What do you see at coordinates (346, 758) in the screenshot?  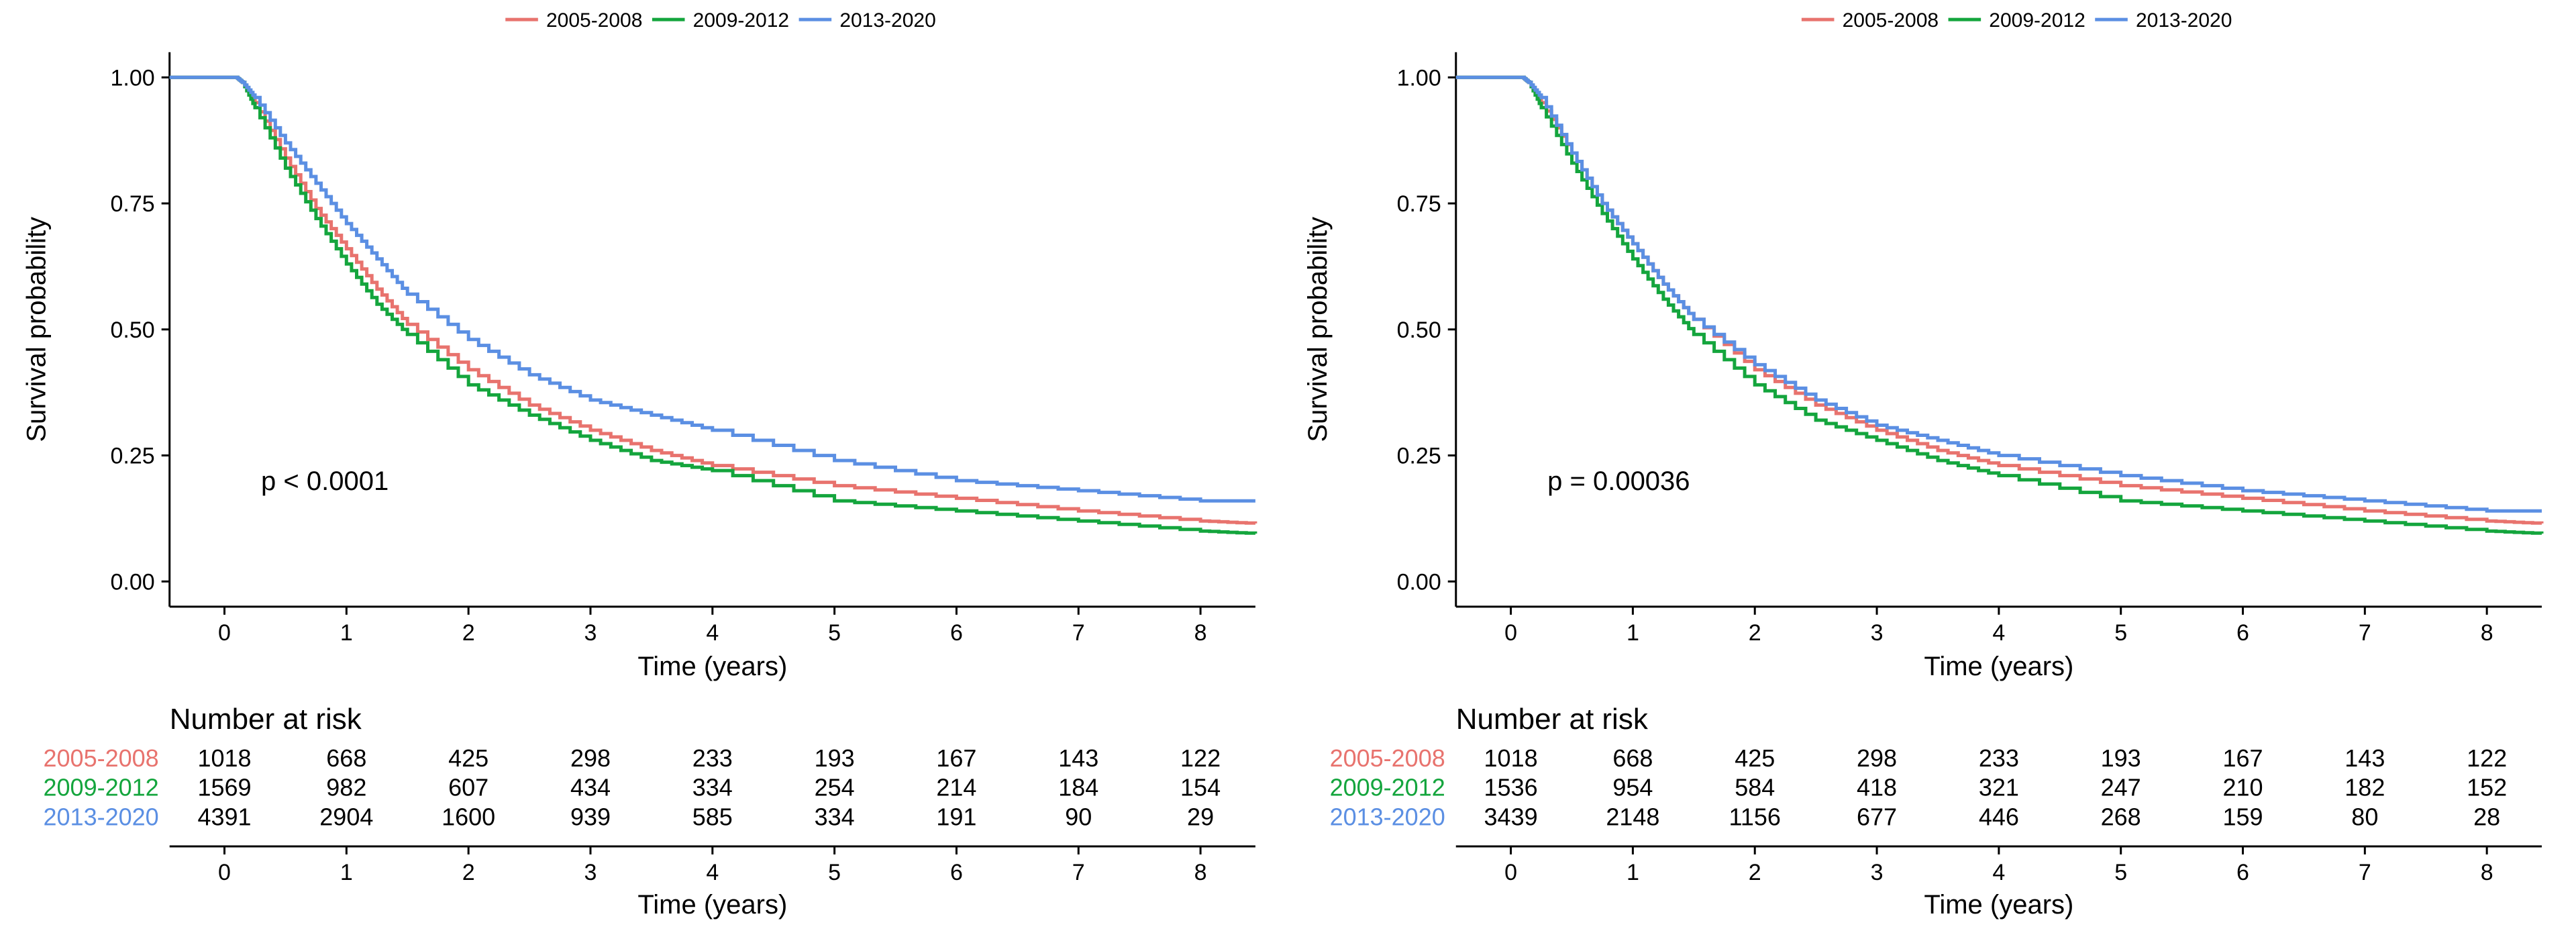 I see `risk-count: 668` at bounding box center [346, 758].